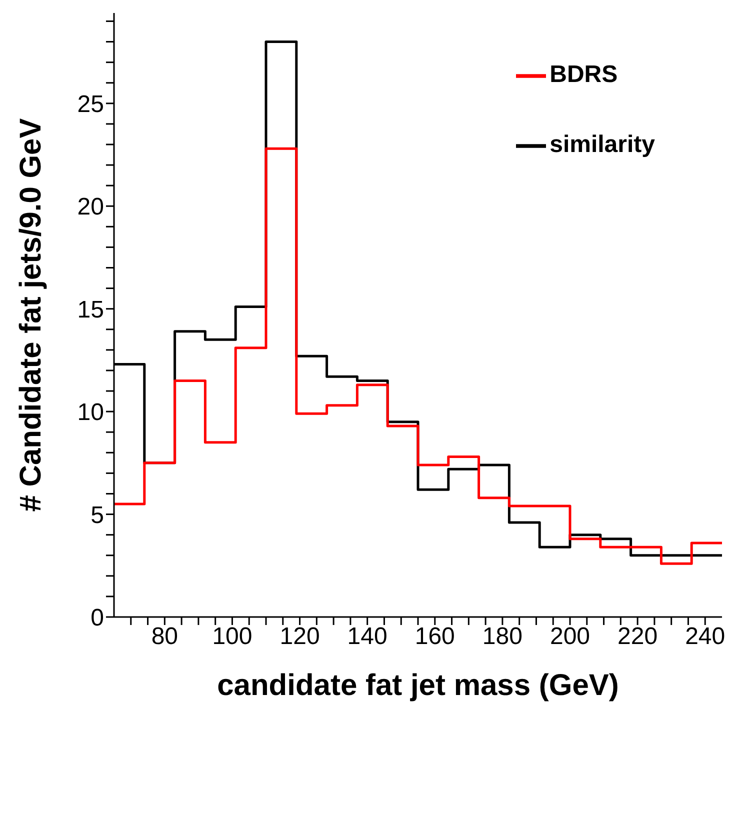  I want to click on x-tick-label: 120, so click(300, 636).